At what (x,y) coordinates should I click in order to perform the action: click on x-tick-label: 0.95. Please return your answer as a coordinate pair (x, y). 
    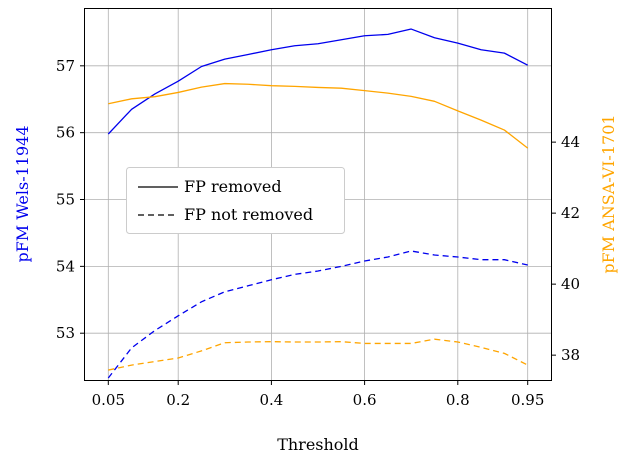
    Looking at the image, I should click on (527, 400).